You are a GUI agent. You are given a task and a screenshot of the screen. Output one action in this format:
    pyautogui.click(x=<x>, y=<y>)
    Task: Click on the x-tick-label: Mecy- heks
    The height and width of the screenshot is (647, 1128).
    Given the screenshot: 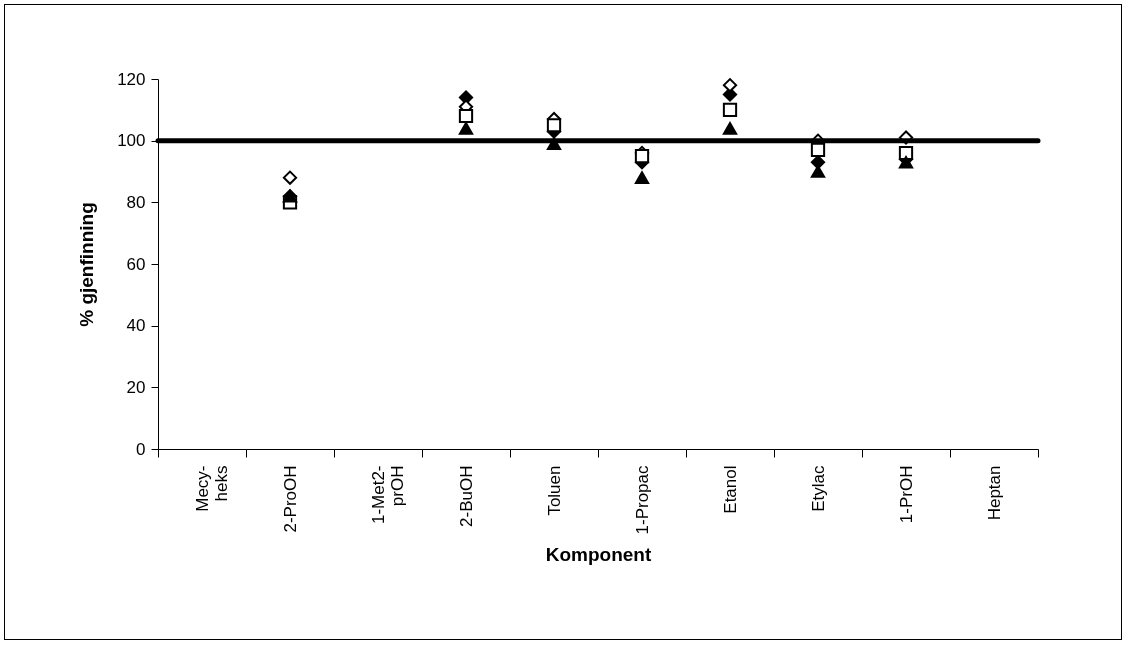 What is the action you would take?
    pyautogui.click(x=211, y=488)
    